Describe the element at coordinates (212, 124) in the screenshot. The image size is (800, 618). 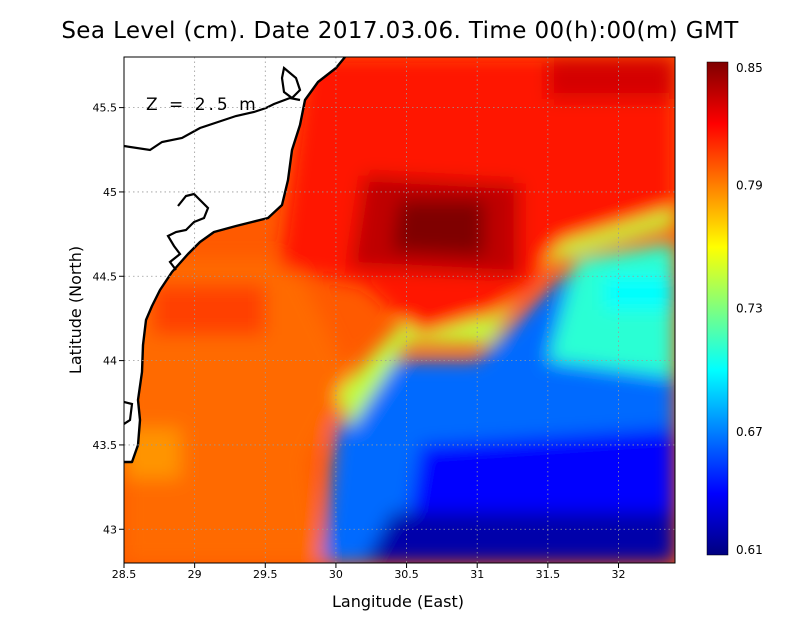
I see `danube-delta-coast` at that location.